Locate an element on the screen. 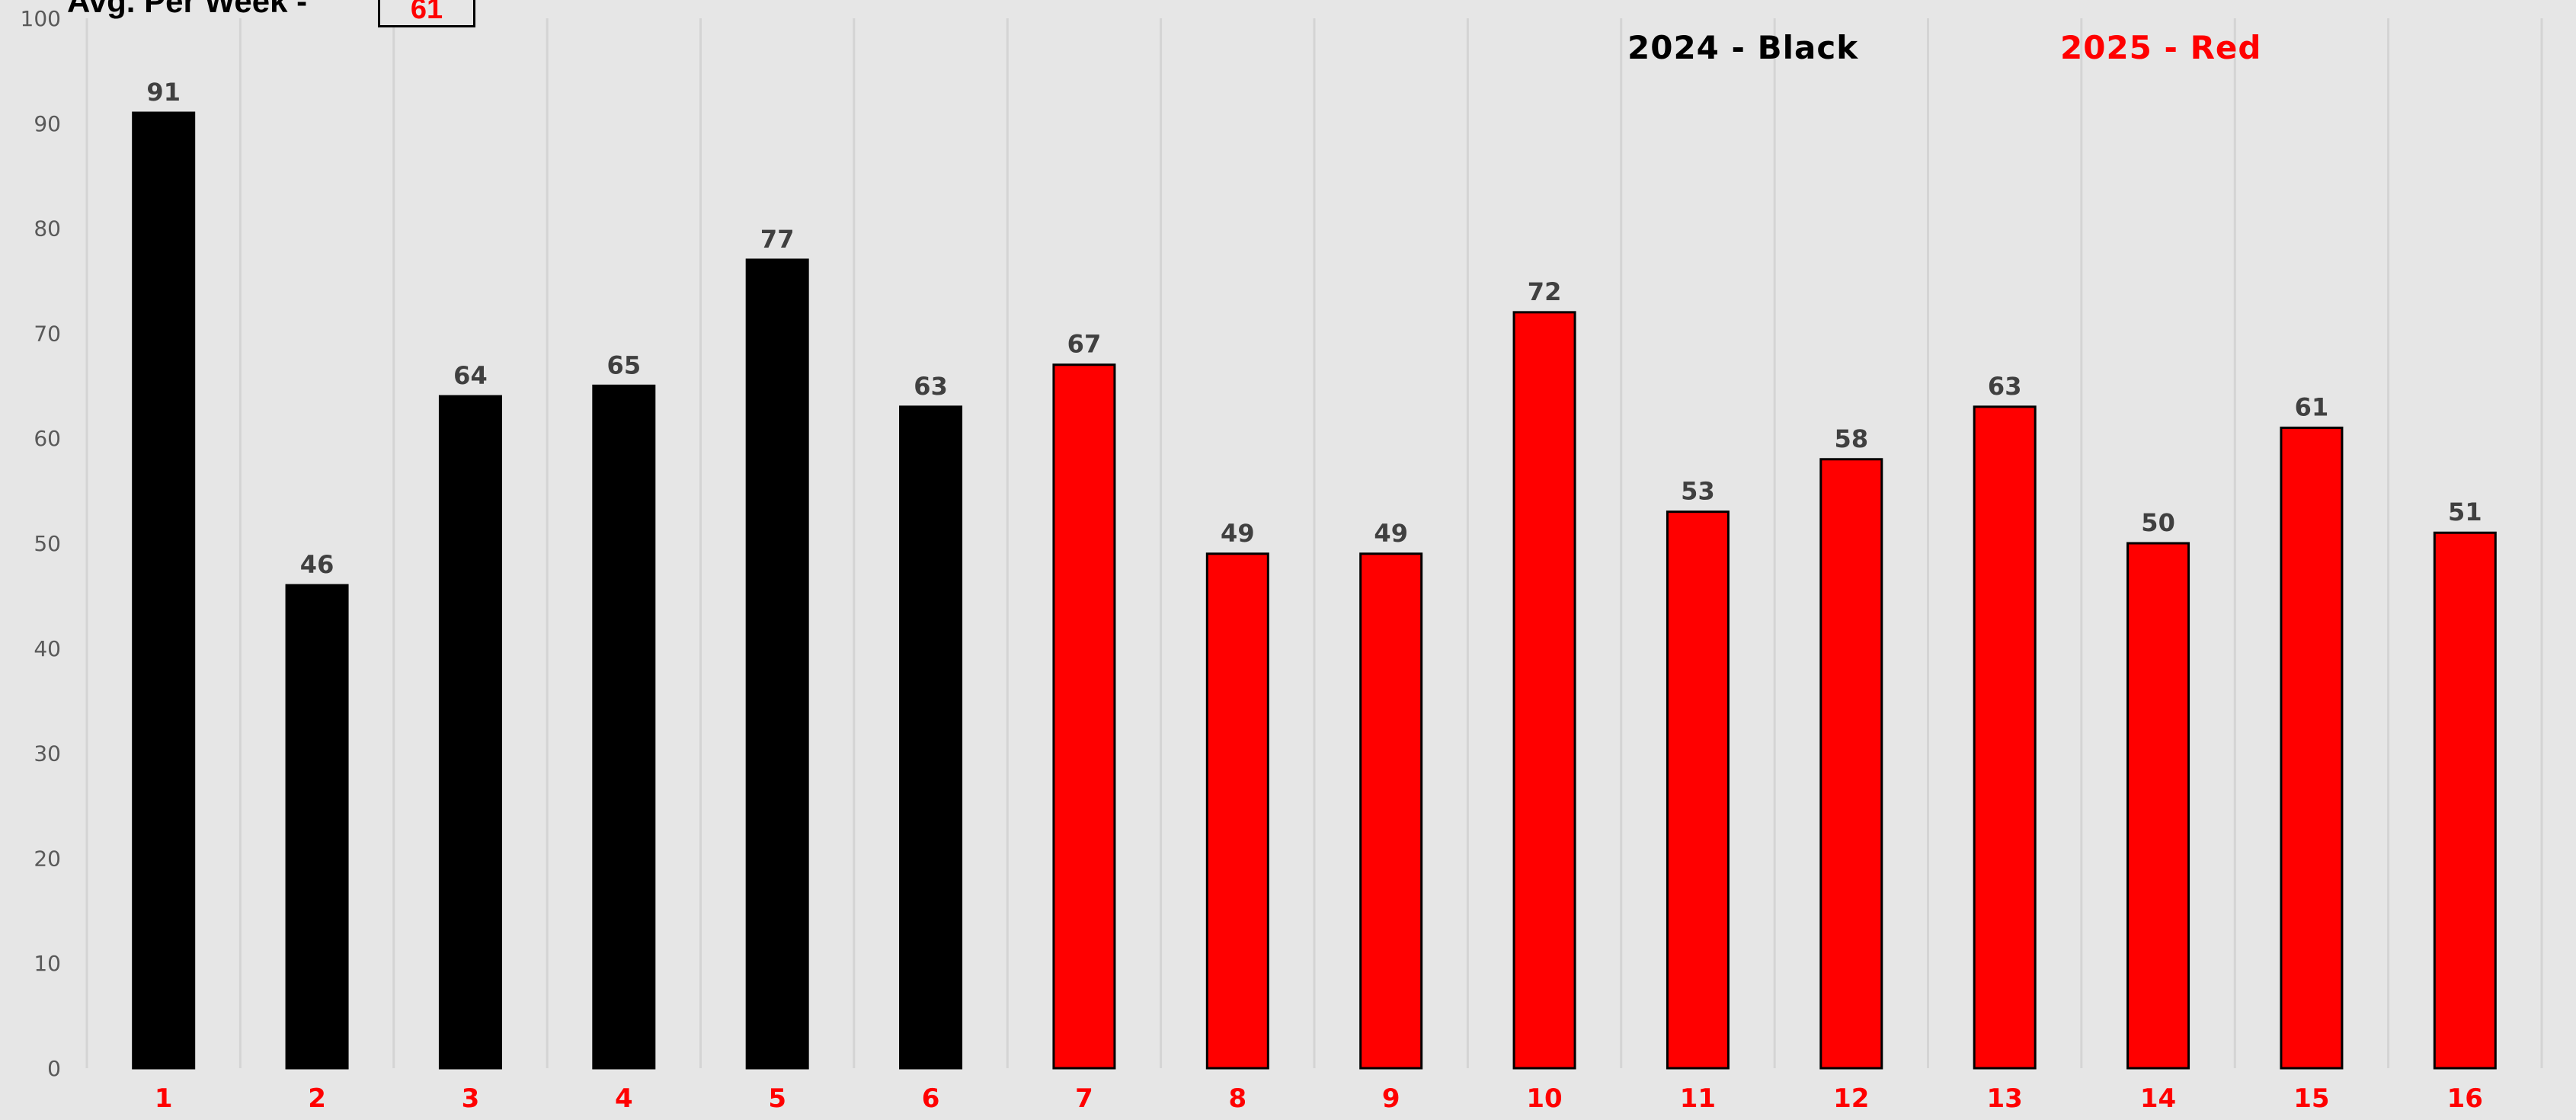 This screenshot has width=2576, height=1120. bar-value-label: 65 is located at coordinates (624, 364).